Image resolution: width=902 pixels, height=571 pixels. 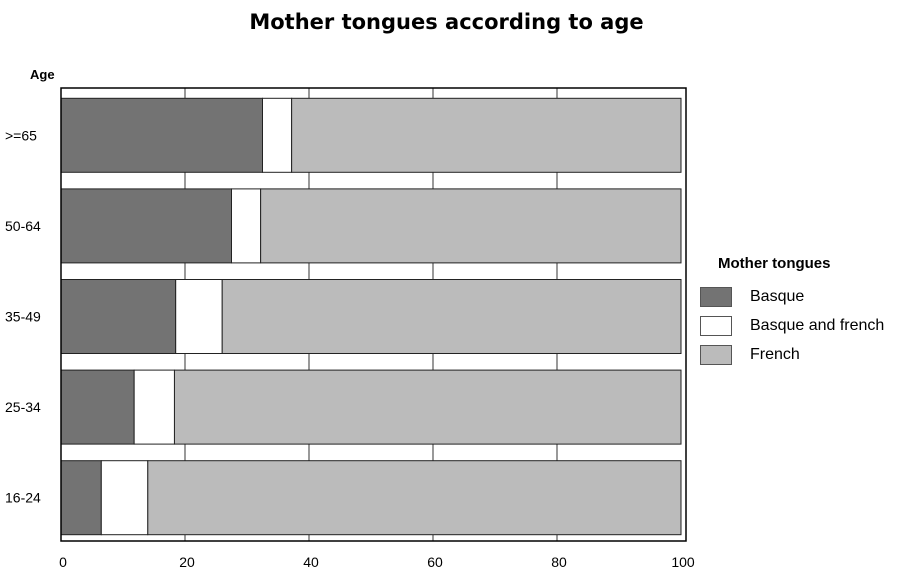 I want to click on legend-swatch-basque, so click(x=716, y=297).